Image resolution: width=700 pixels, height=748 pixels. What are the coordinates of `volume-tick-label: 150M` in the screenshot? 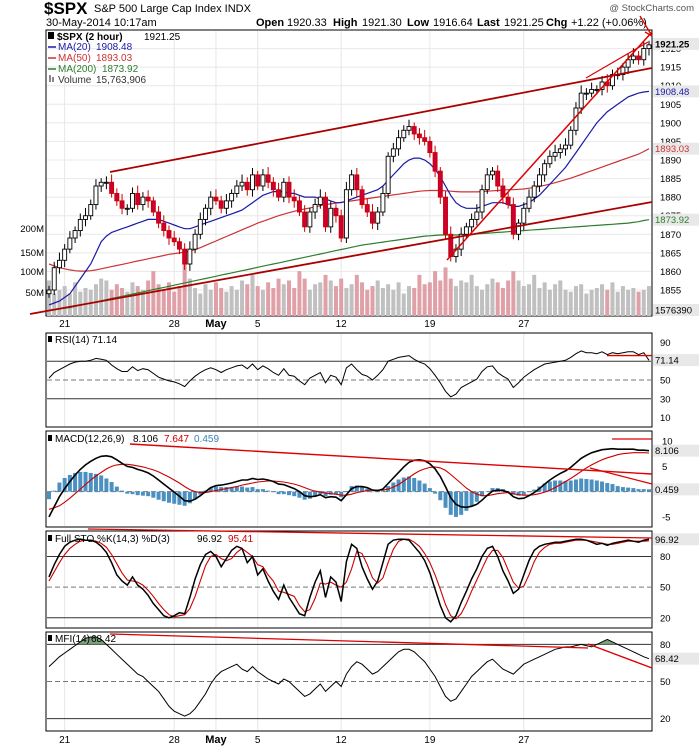 It's located at (32, 253).